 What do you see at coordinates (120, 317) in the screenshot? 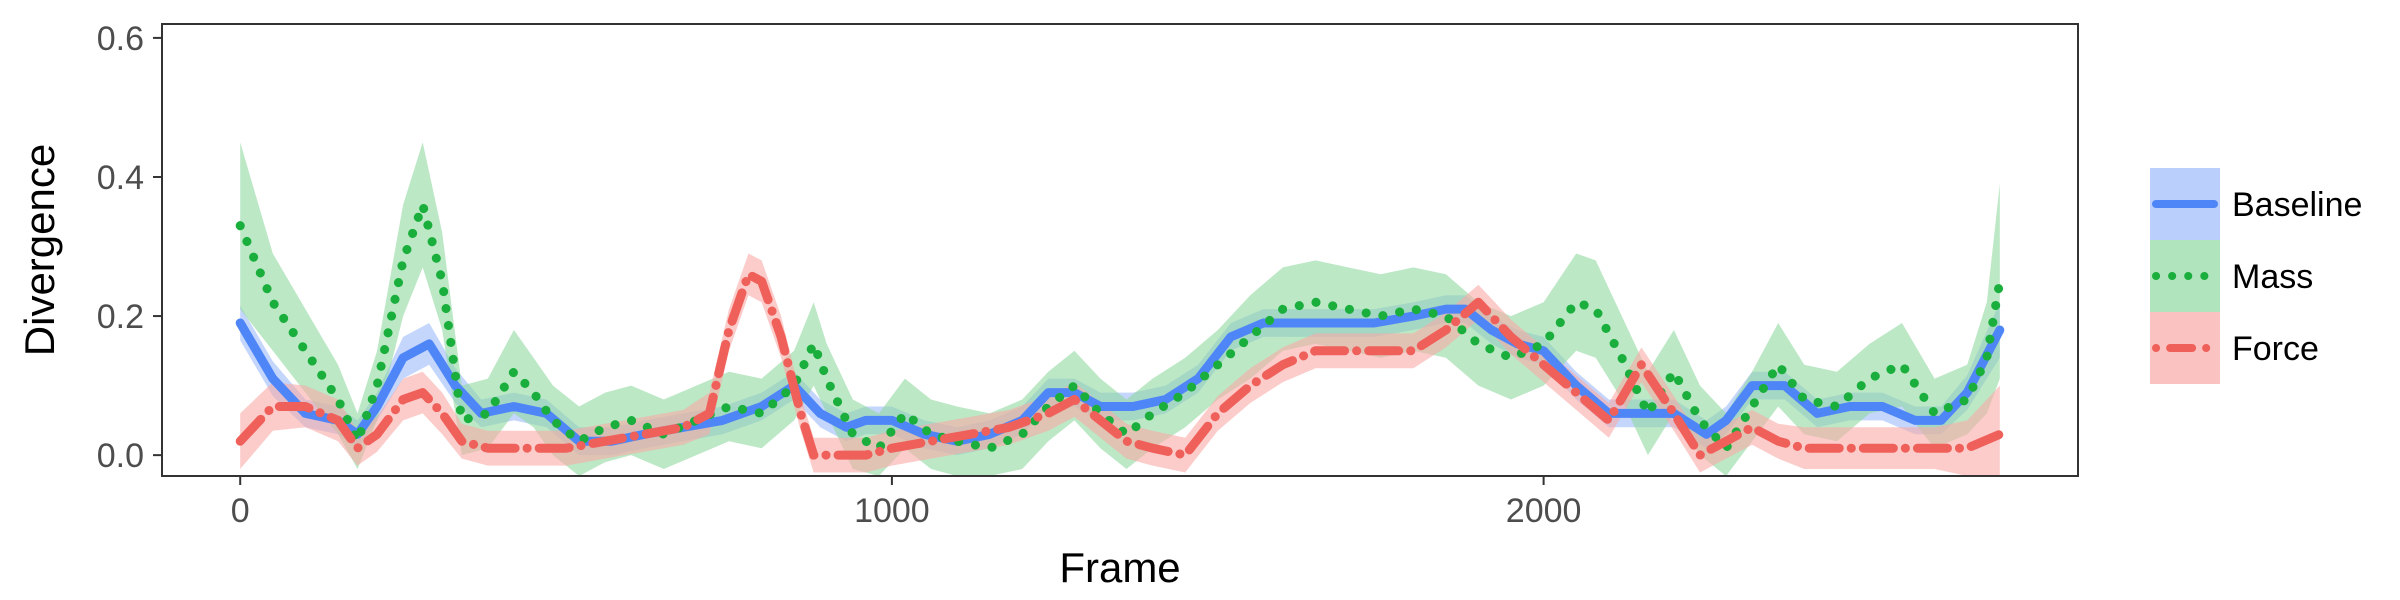
I see `y-tick-label: 0.2` at bounding box center [120, 317].